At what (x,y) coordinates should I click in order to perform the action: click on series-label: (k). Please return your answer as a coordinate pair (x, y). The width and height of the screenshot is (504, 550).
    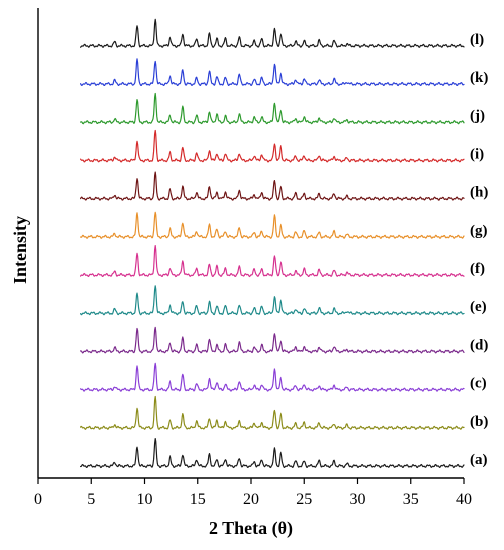
    Looking at the image, I should click on (479, 78).